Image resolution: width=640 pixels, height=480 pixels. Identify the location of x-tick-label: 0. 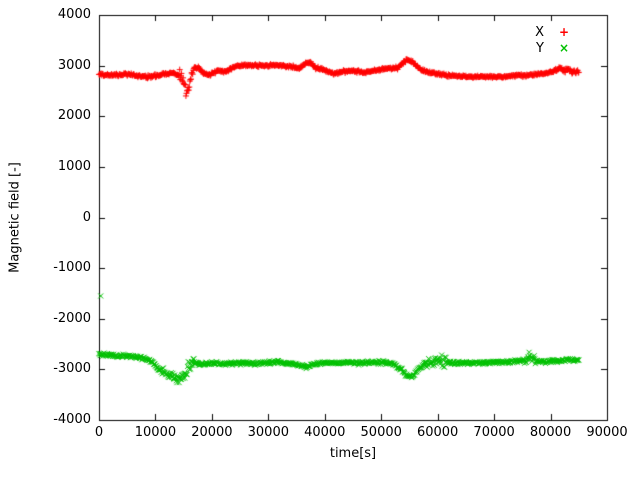
(99, 432).